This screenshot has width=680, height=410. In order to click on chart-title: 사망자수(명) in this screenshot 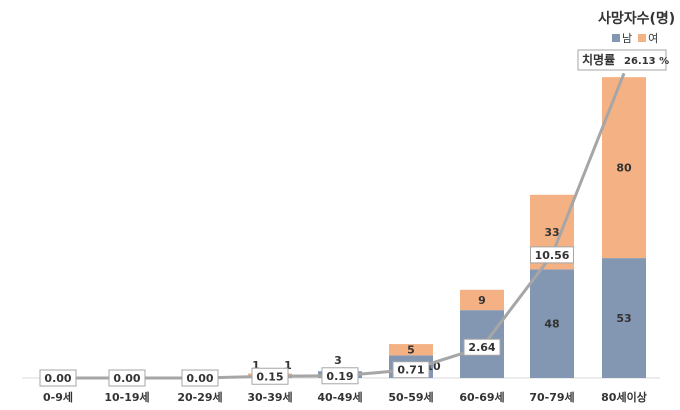, I will do `click(637, 19)`.